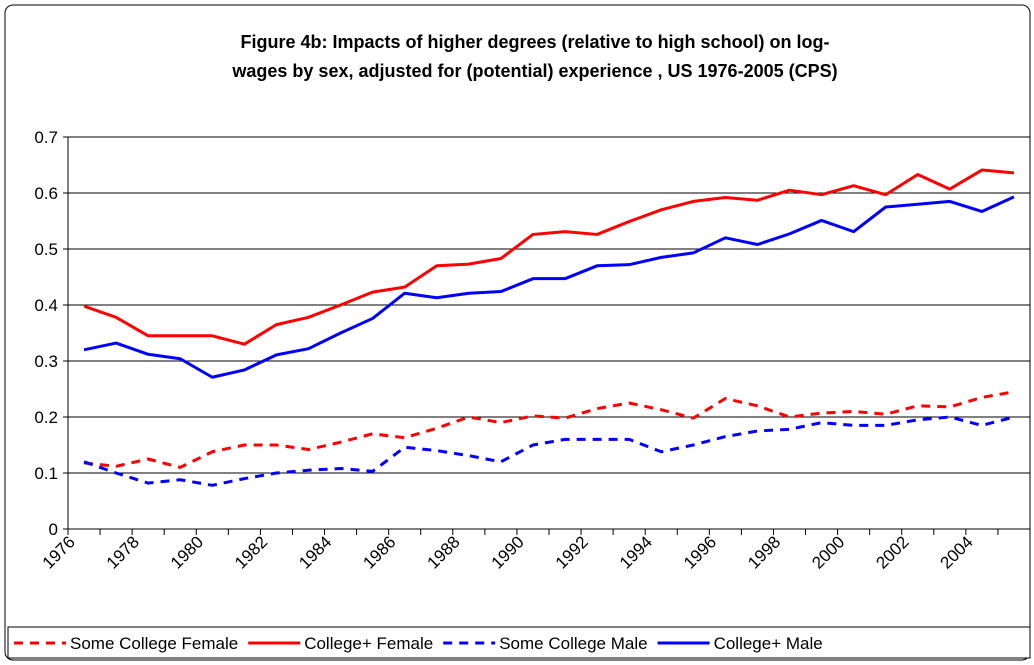  What do you see at coordinates (46, 417) in the screenshot?
I see `y-tick-label: 0.2` at bounding box center [46, 417].